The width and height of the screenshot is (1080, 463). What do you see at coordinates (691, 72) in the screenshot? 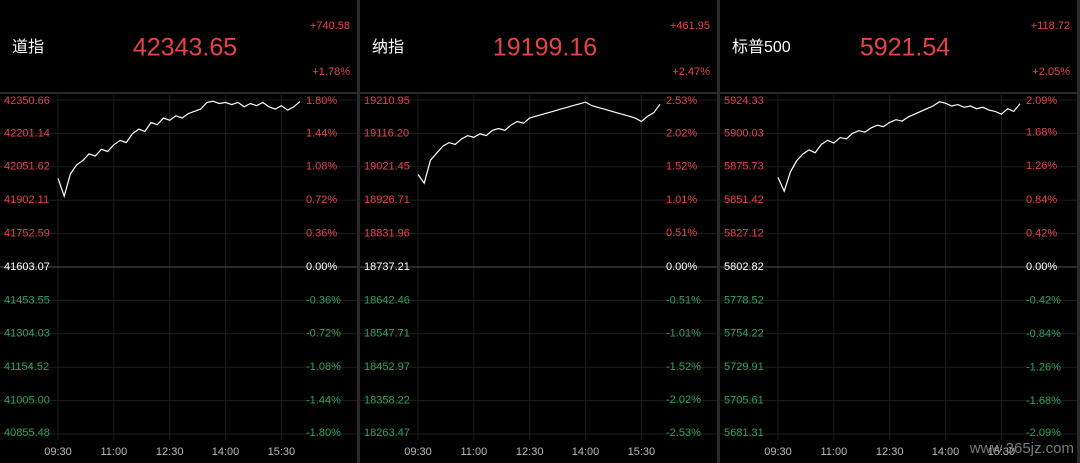
I see `index-change-pct: +2.47%` at bounding box center [691, 72].